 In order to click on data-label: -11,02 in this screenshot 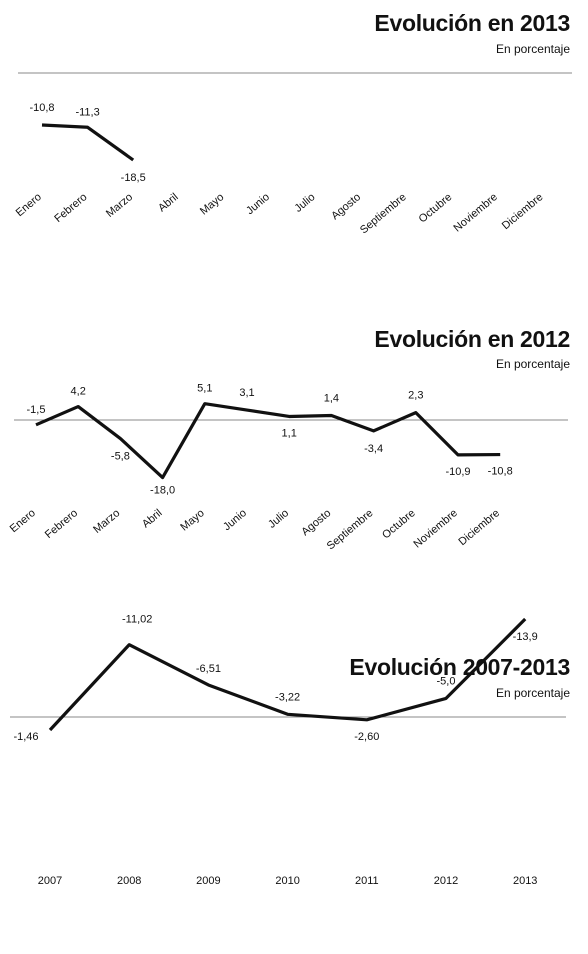, I will do `click(137, 620)`.